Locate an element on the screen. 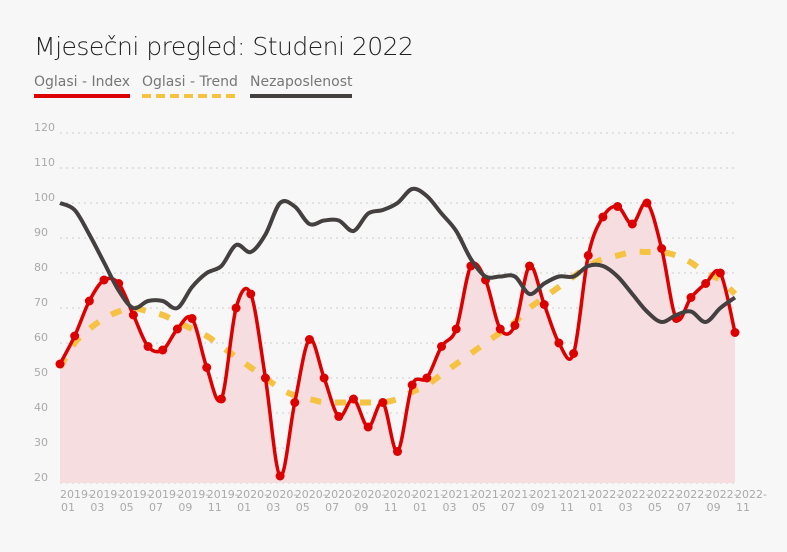  legend-item-nezaposlenost: Nezaposlenost is located at coordinates (301, 86).